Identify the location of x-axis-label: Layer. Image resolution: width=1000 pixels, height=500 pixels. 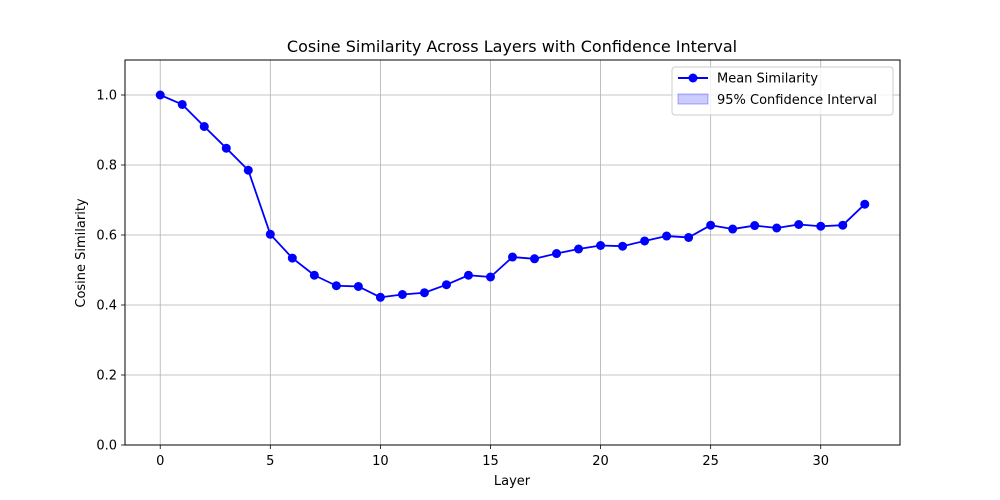
(512, 481).